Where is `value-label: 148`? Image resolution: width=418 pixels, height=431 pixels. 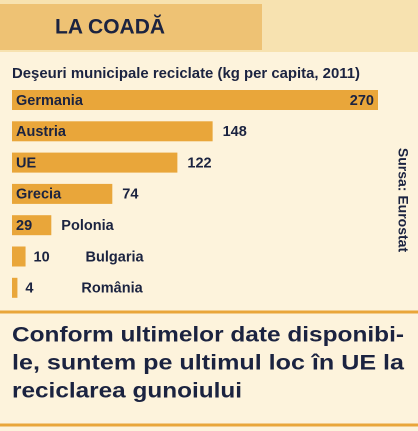 value-label: 148 is located at coordinates (235, 132).